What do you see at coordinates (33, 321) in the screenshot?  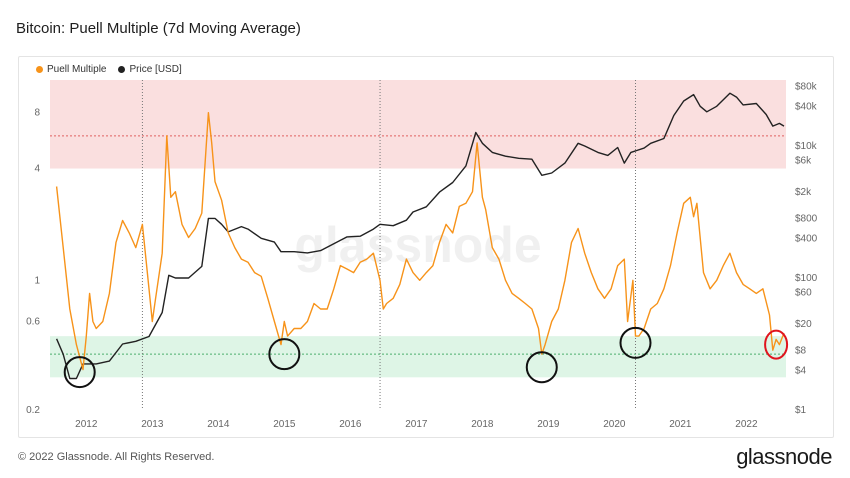 I see `y-left-tick-3: 0.6` at bounding box center [33, 321].